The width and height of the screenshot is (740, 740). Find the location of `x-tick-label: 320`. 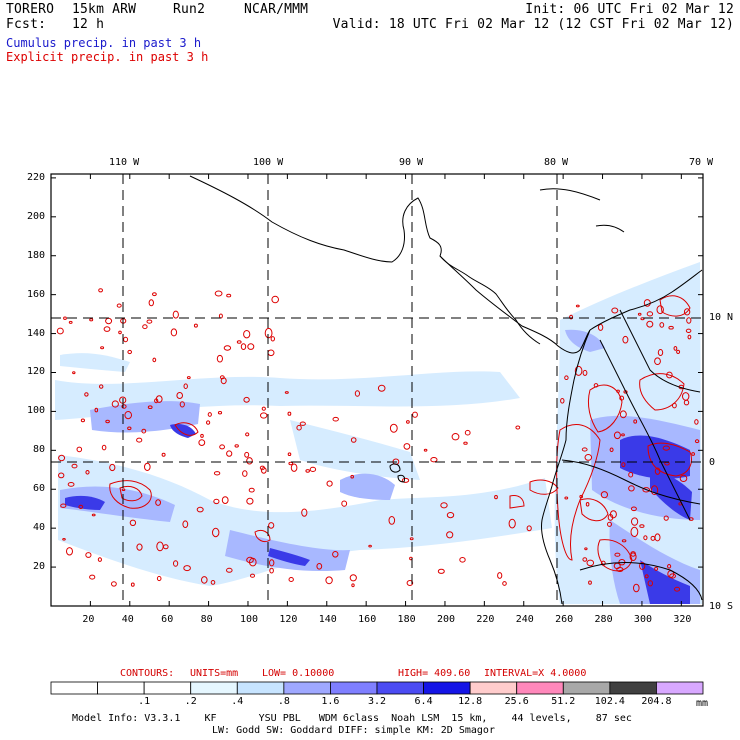

x-tick-label: 320 is located at coordinates (682, 619).